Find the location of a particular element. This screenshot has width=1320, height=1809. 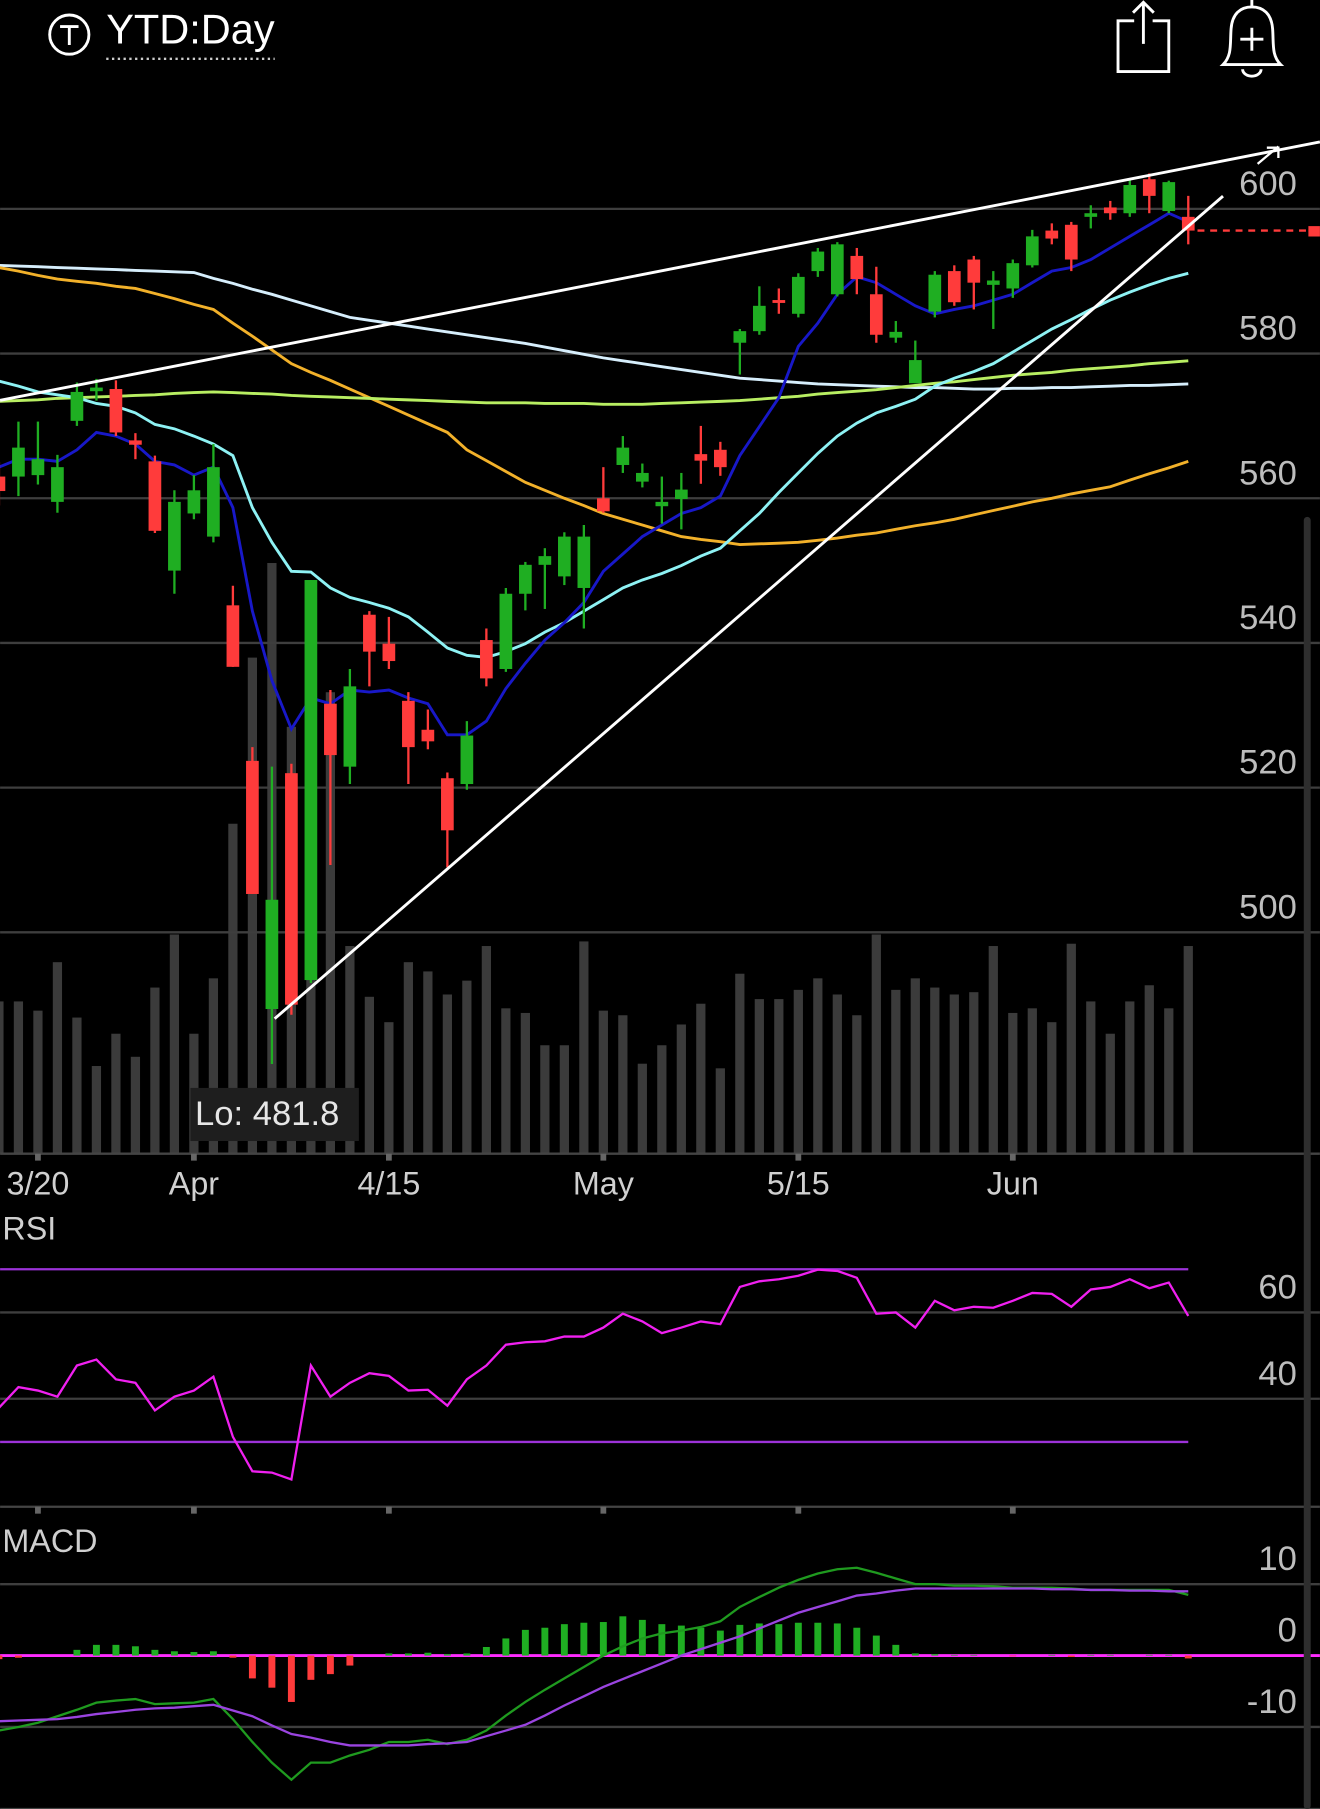

header-title: YTD:Day is located at coordinates (190, 28).